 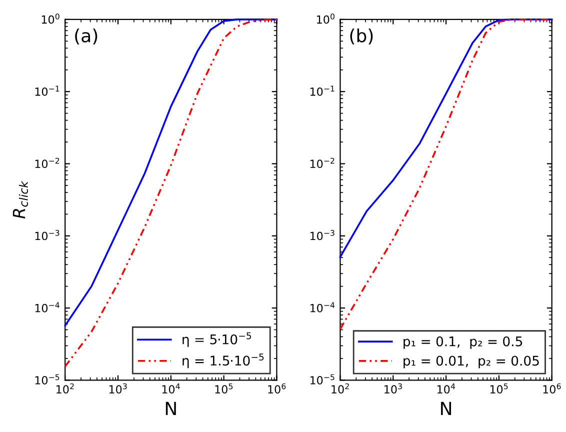 What do you see at coordinates (86, 36) in the screenshot?
I see `annotation: (a)` at bounding box center [86, 36].